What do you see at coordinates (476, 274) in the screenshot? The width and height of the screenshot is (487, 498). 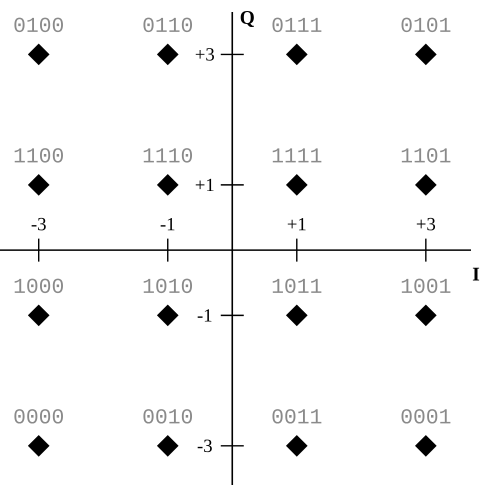 I see `x-axis-title: I` at bounding box center [476, 274].